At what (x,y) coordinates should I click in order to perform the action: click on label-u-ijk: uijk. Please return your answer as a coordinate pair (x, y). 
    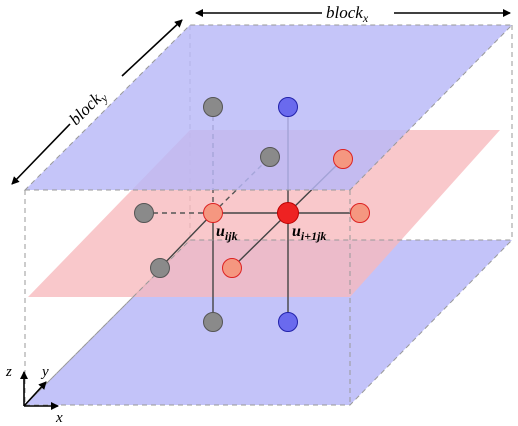
    Looking at the image, I should click on (227, 233).